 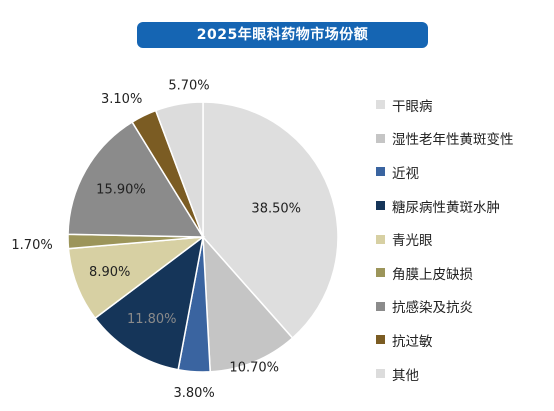 What do you see at coordinates (193, 393) in the screenshot?
I see `slice-data-label: 3.80%` at bounding box center [193, 393].